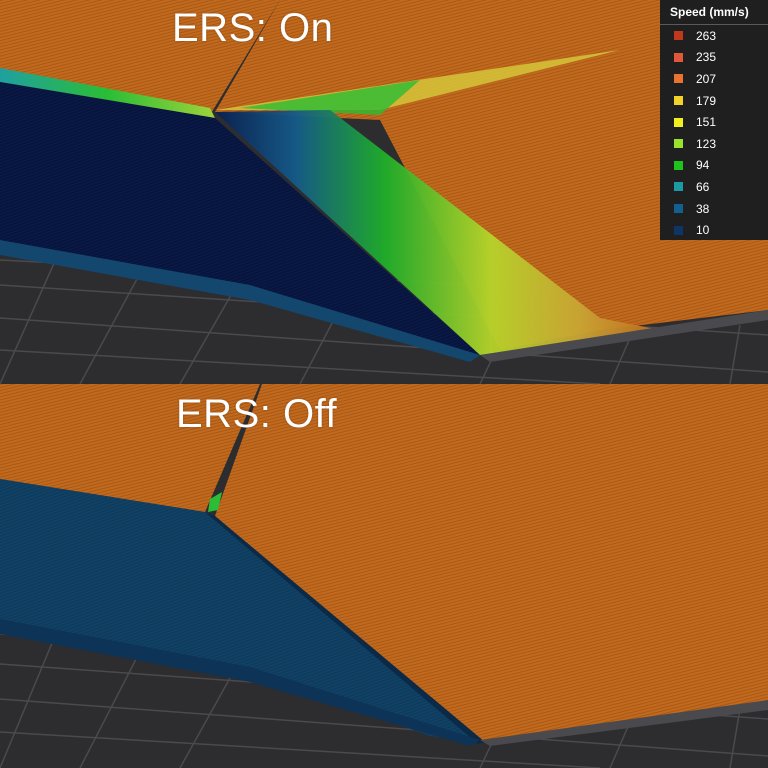  What do you see at coordinates (703, 186) in the screenshot?
I see `legend-label: 66` at bounding box center [703, 186].